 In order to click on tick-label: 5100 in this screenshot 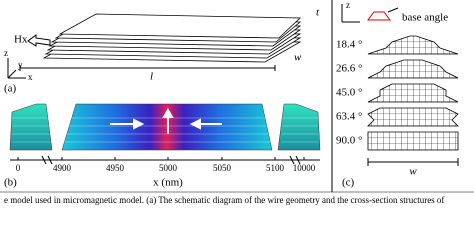, I will do `click(275, 168)`.